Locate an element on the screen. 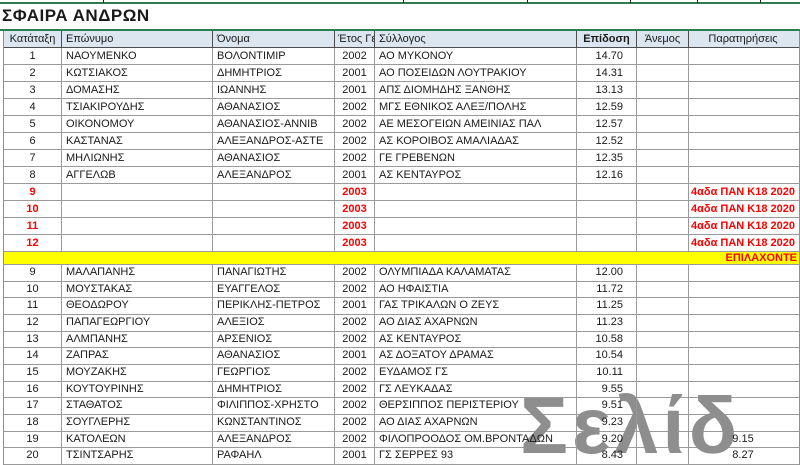 The height and width of the screenshot is (465, 800). rank-cell: 8 is located at coordinates (33, 175).